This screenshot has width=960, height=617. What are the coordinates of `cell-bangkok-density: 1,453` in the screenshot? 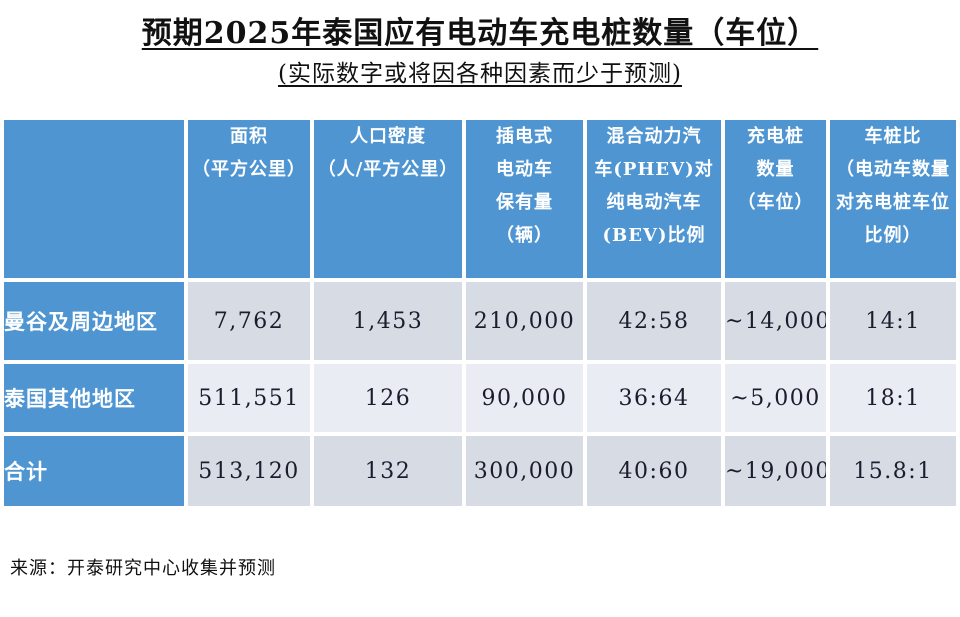 It's located at (388, 321).